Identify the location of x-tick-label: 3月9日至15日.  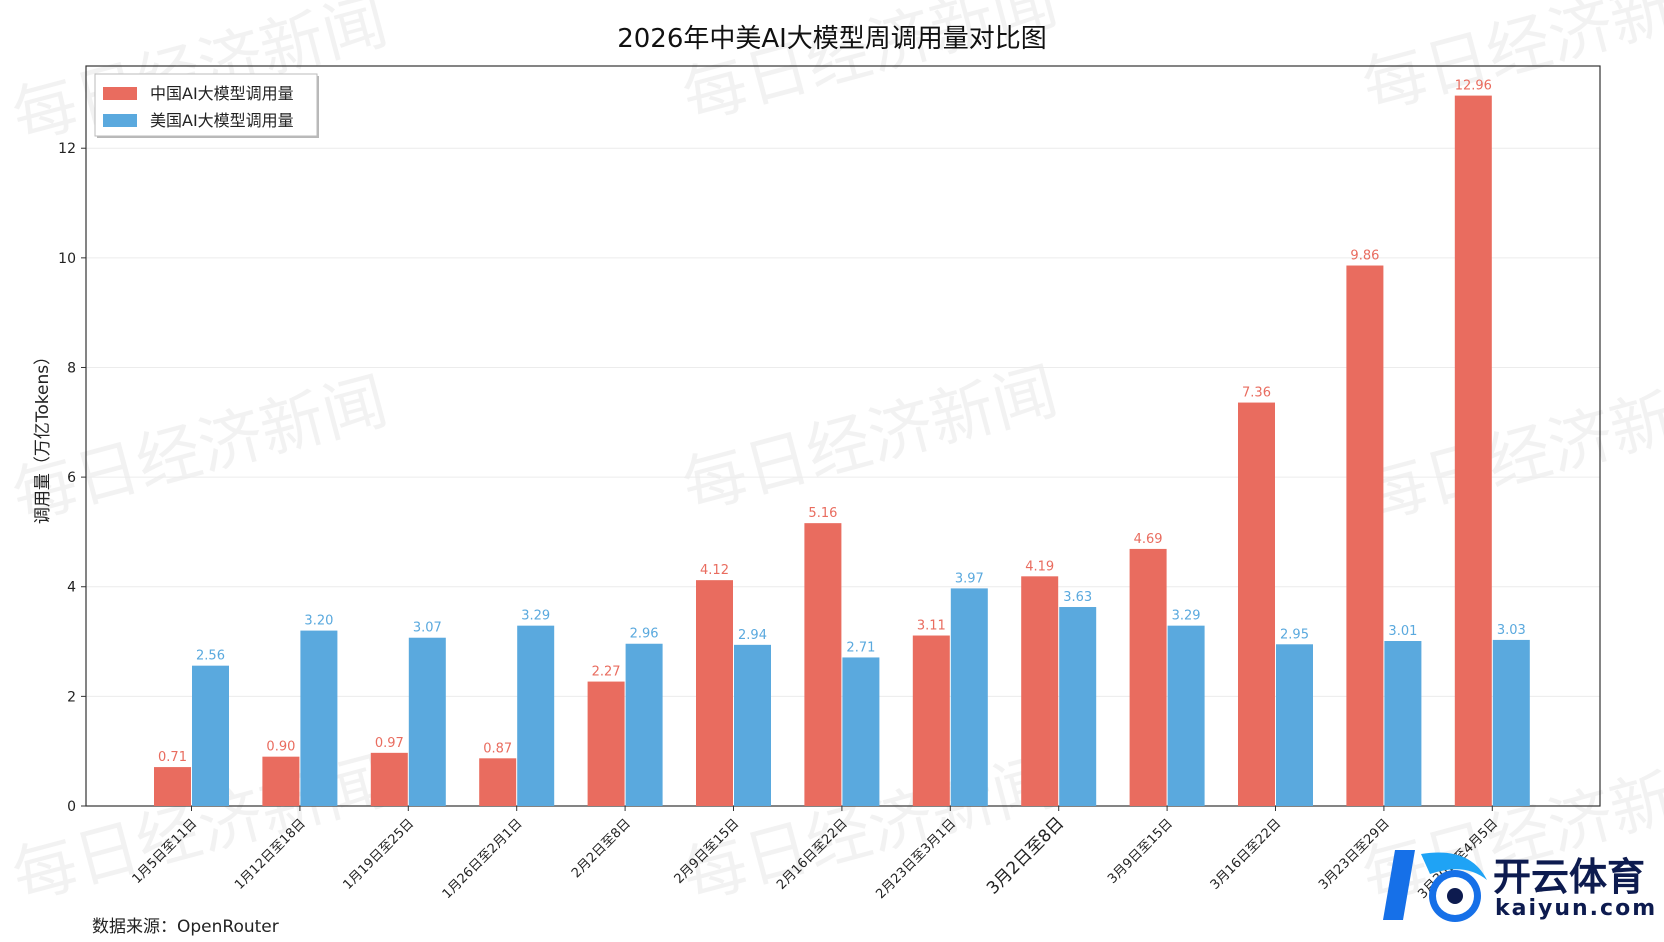
(1140, 851).